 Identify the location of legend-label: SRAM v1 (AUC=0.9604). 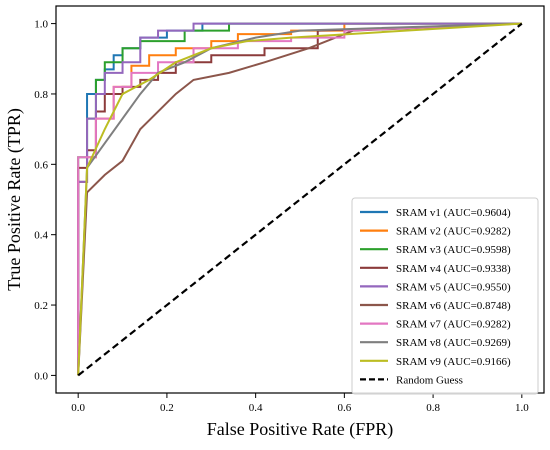
(453, 213).